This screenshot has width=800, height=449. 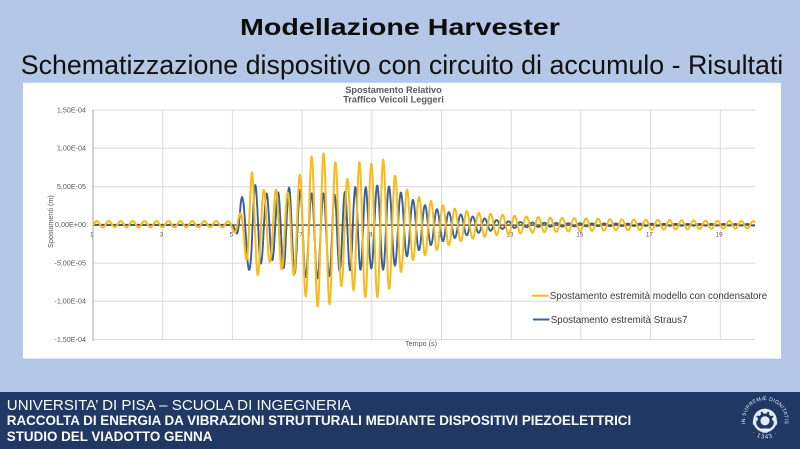 What do you see at coordinates (70, 339) in the screenshot?
I see `svg-text: -1,50E-04` at bounding box center [70, 339].